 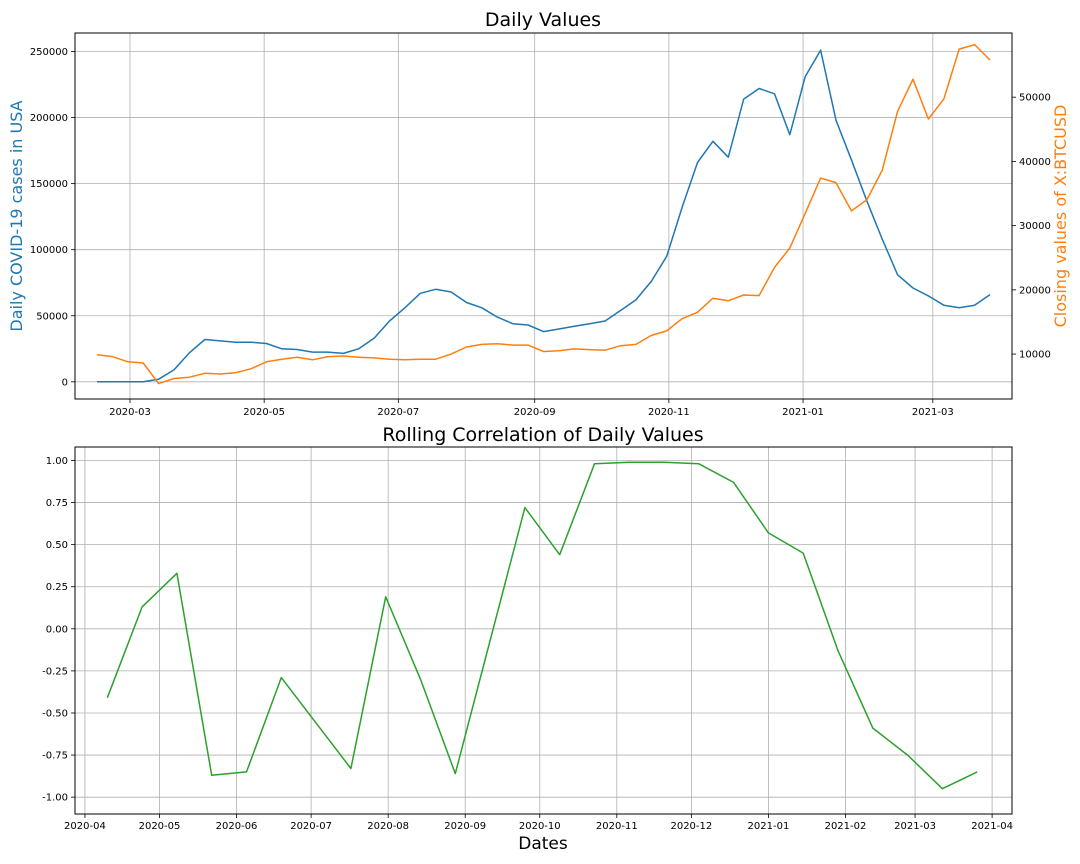 I want to click on bottom-y-tick-label: -0.50, so click(x=55, y=713).